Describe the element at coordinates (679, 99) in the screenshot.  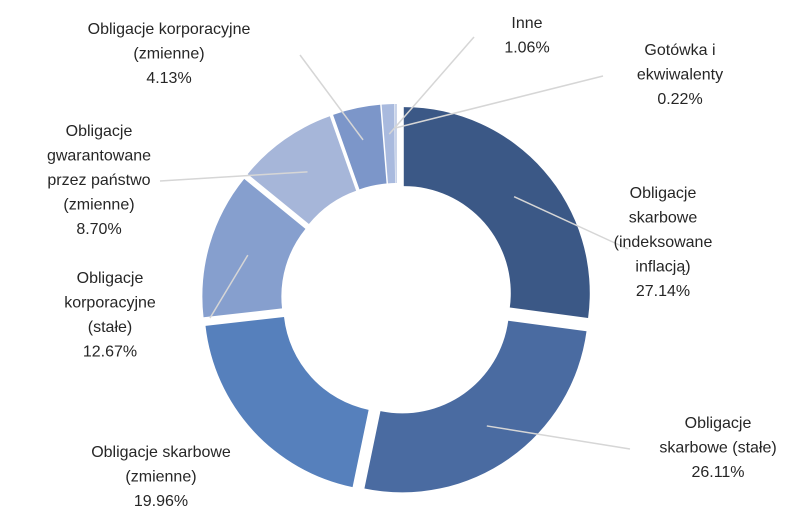
I see `percent-label: 0.22%` at that location.